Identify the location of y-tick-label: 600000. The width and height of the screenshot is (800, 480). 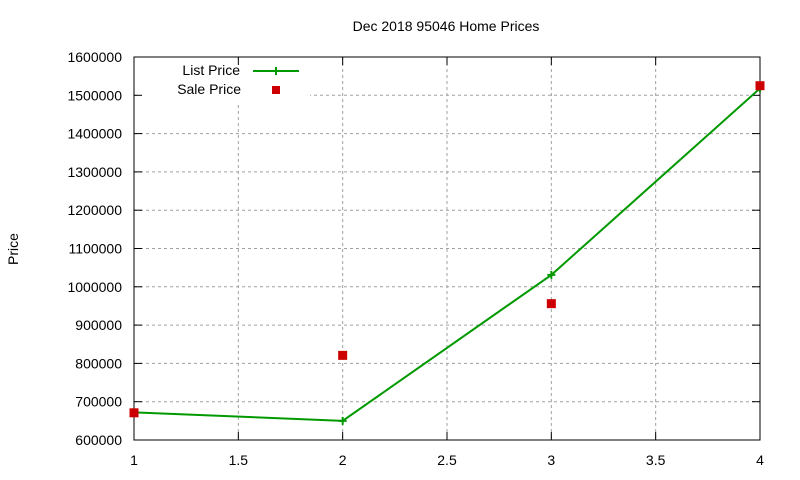
(98, 440).